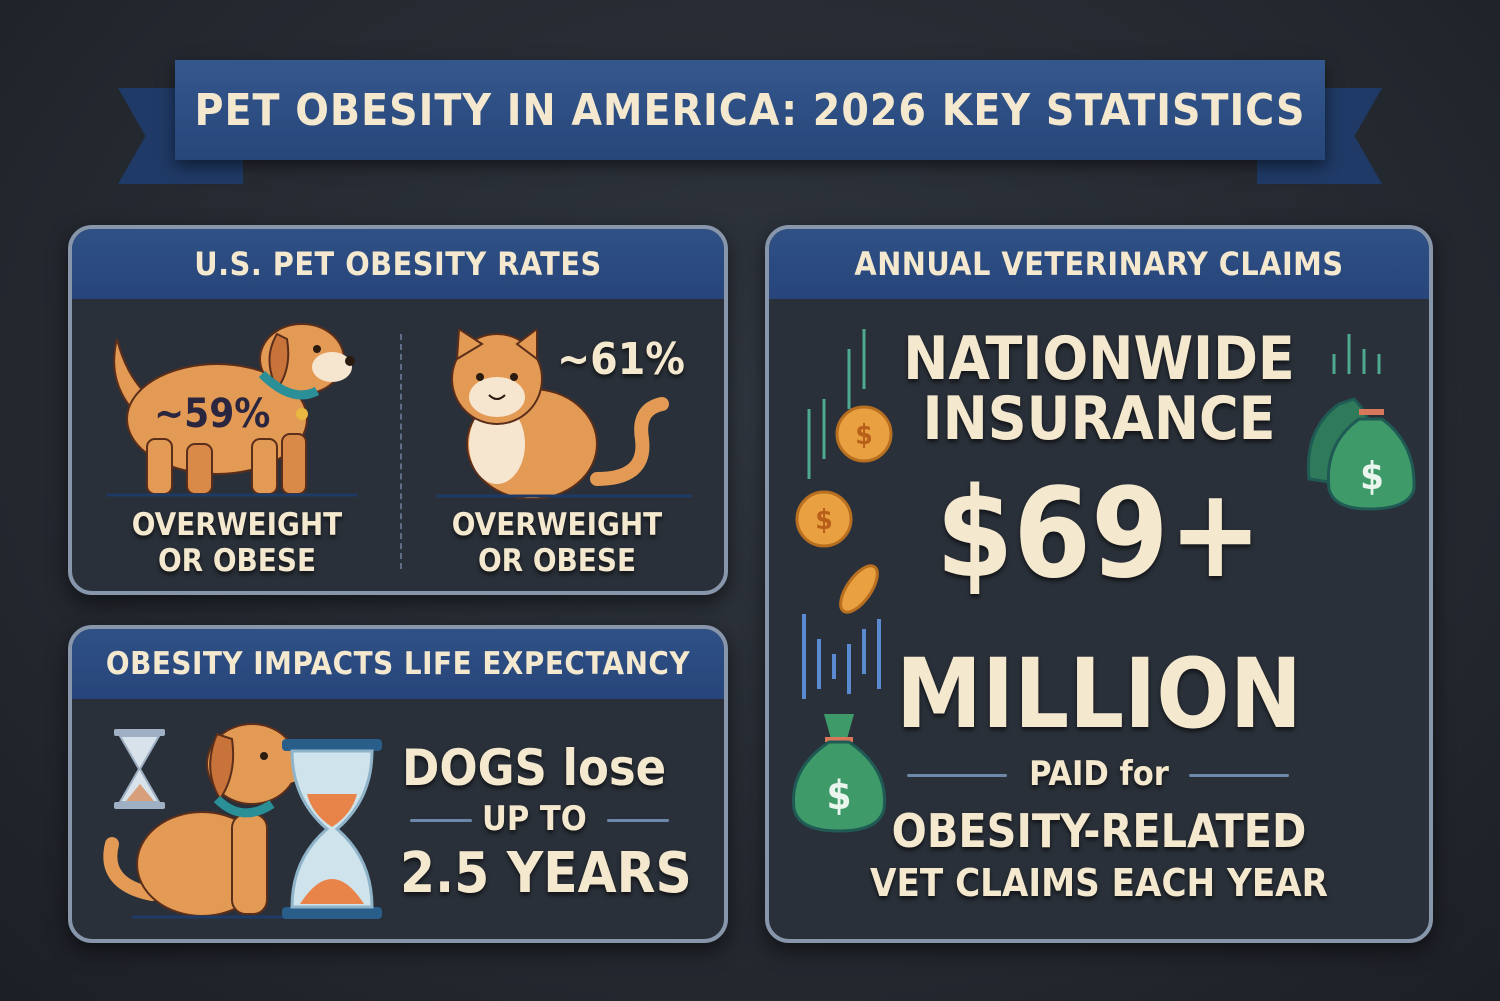 Image resolution: width=1500 pixels, height=1001 pixels. Describe the element at coordinates (1099, 264) in the screenshot. I see `panel-heading: ANNUAL VETERINARY CLAIMS` at that location.